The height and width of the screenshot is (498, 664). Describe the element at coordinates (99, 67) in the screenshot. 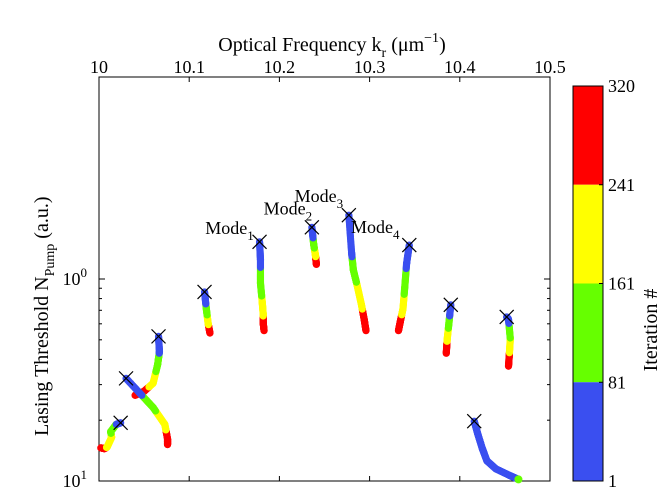

I see `x-tick-label: 10` at that location.